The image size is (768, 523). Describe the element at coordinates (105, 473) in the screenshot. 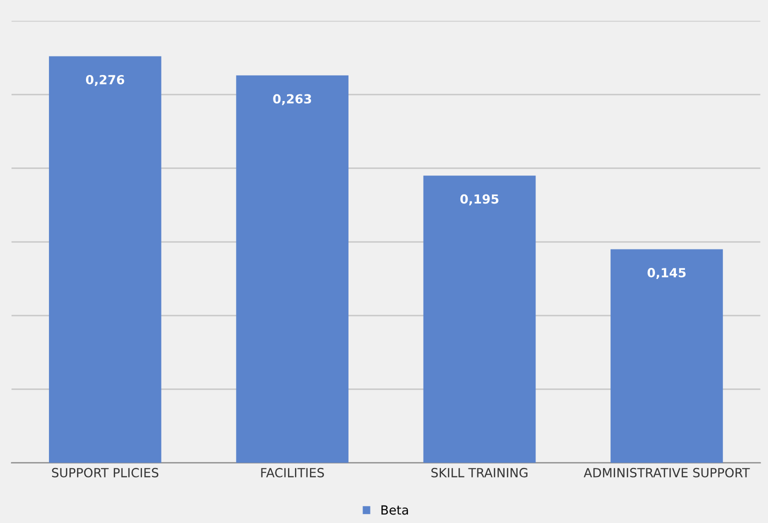

I see `x-tick-label: SUPPORT PLICIES` at that location.